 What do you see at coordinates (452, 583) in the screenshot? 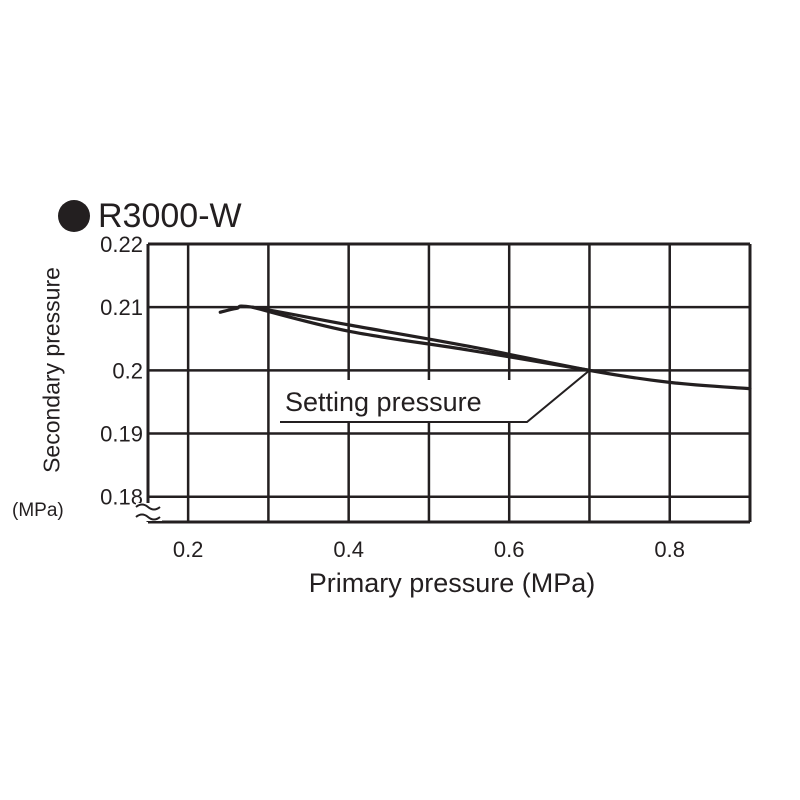
I see `x-axis-label: Primary pressure (MPa)` at bounding box center [452, 583].